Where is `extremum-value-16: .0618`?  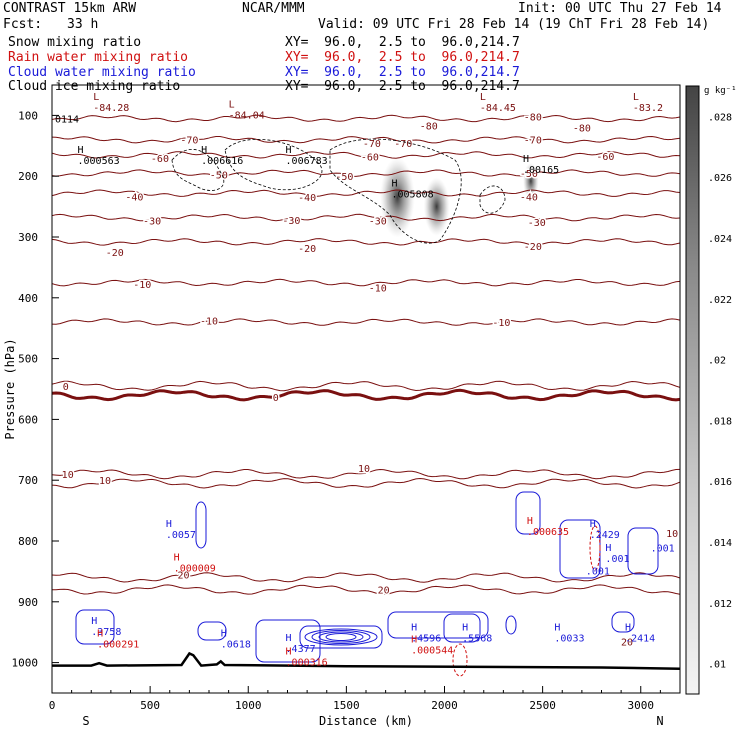 extremum-value-16: .0618 is located at coordinates (236, 644).